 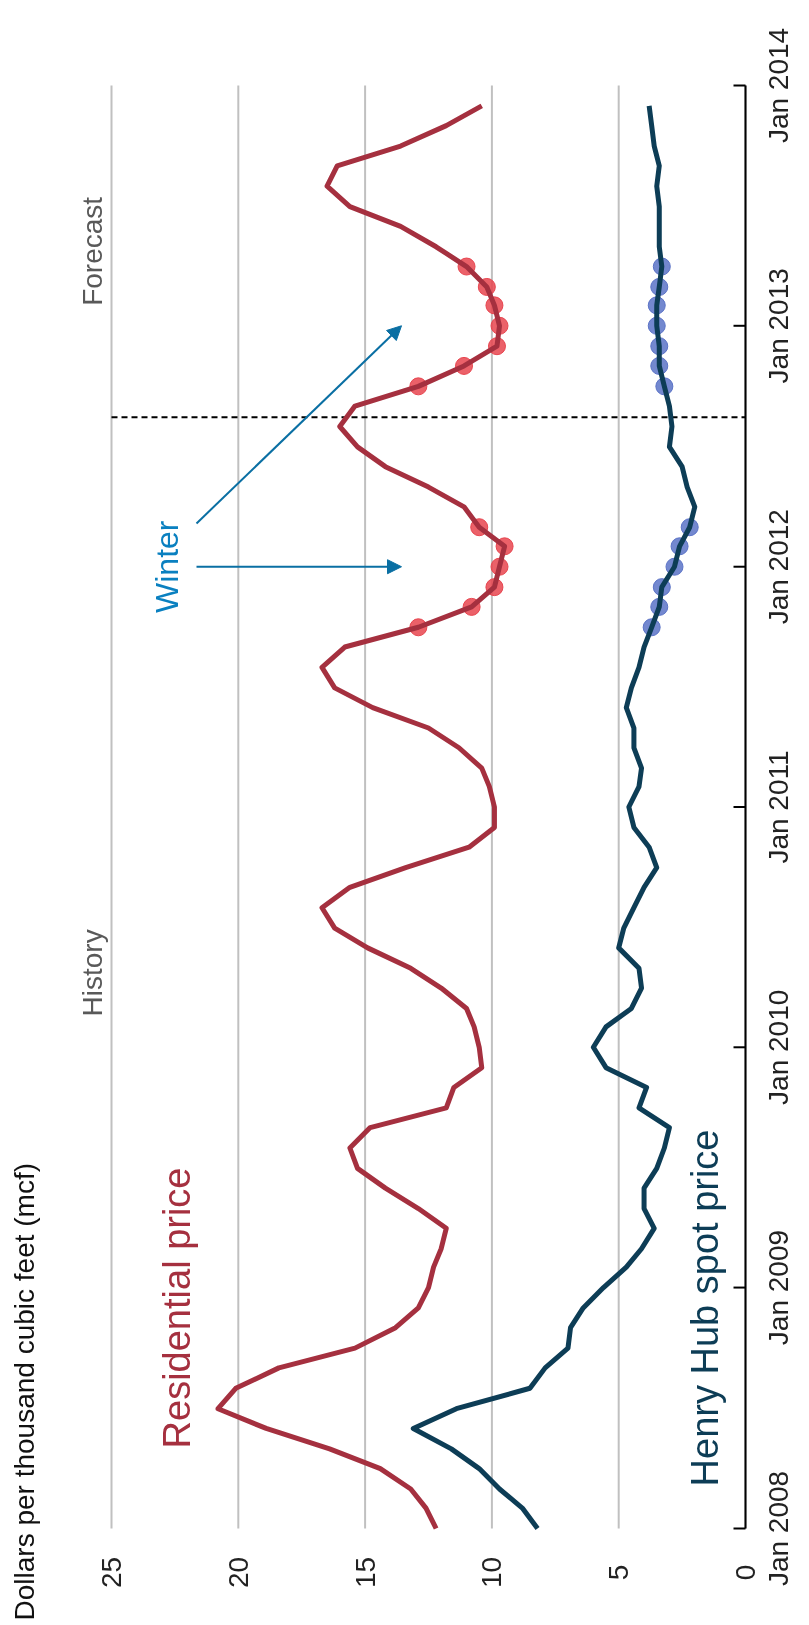 What do you see at coordinates (176, 1308) in the screenshot?
I see `text: Residential price` at bounding box center [176, 1308].